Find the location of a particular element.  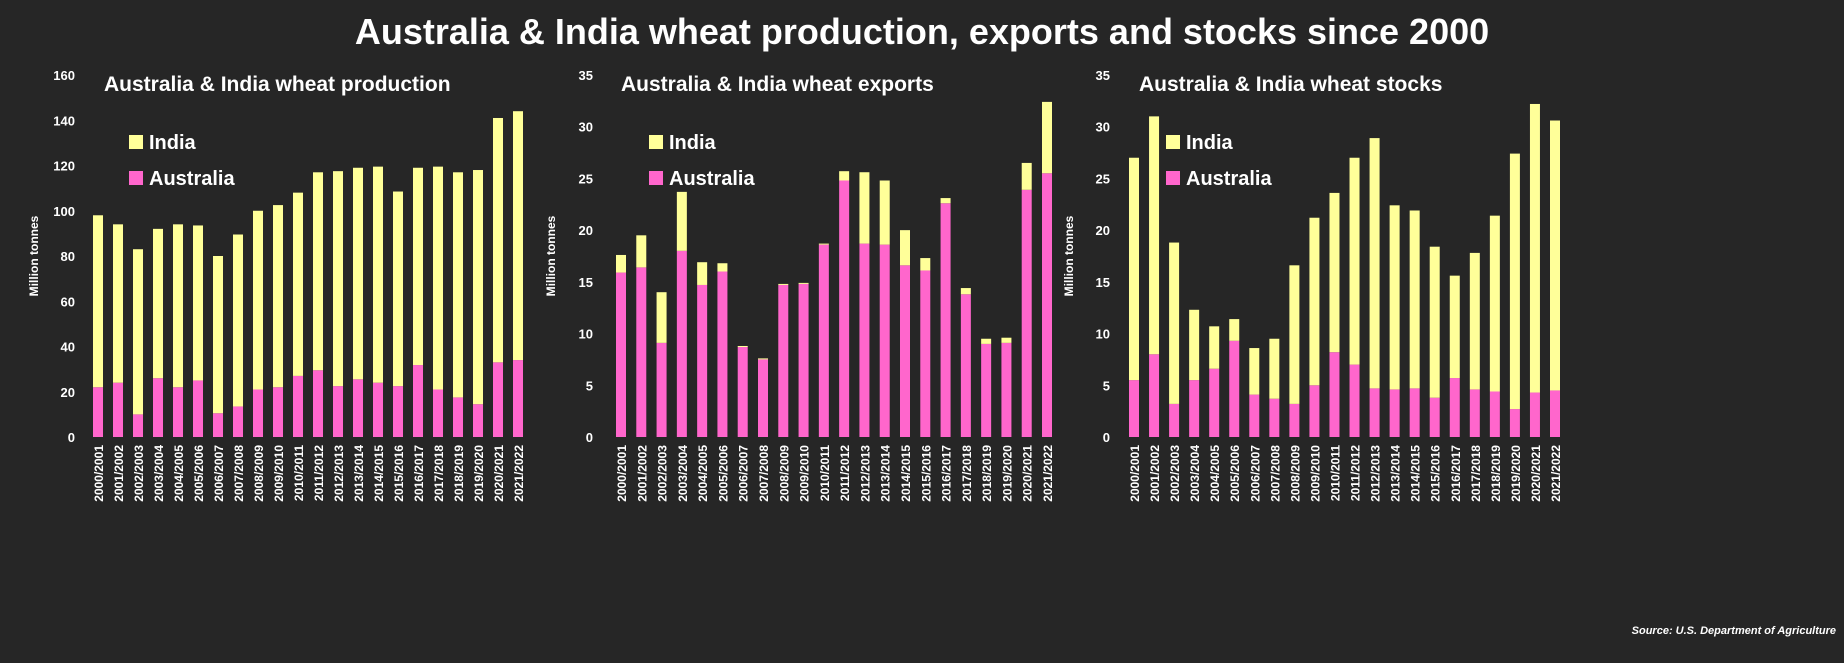

chart-title: Australia & India wheat stocks is located at coordinates (1290, 84).